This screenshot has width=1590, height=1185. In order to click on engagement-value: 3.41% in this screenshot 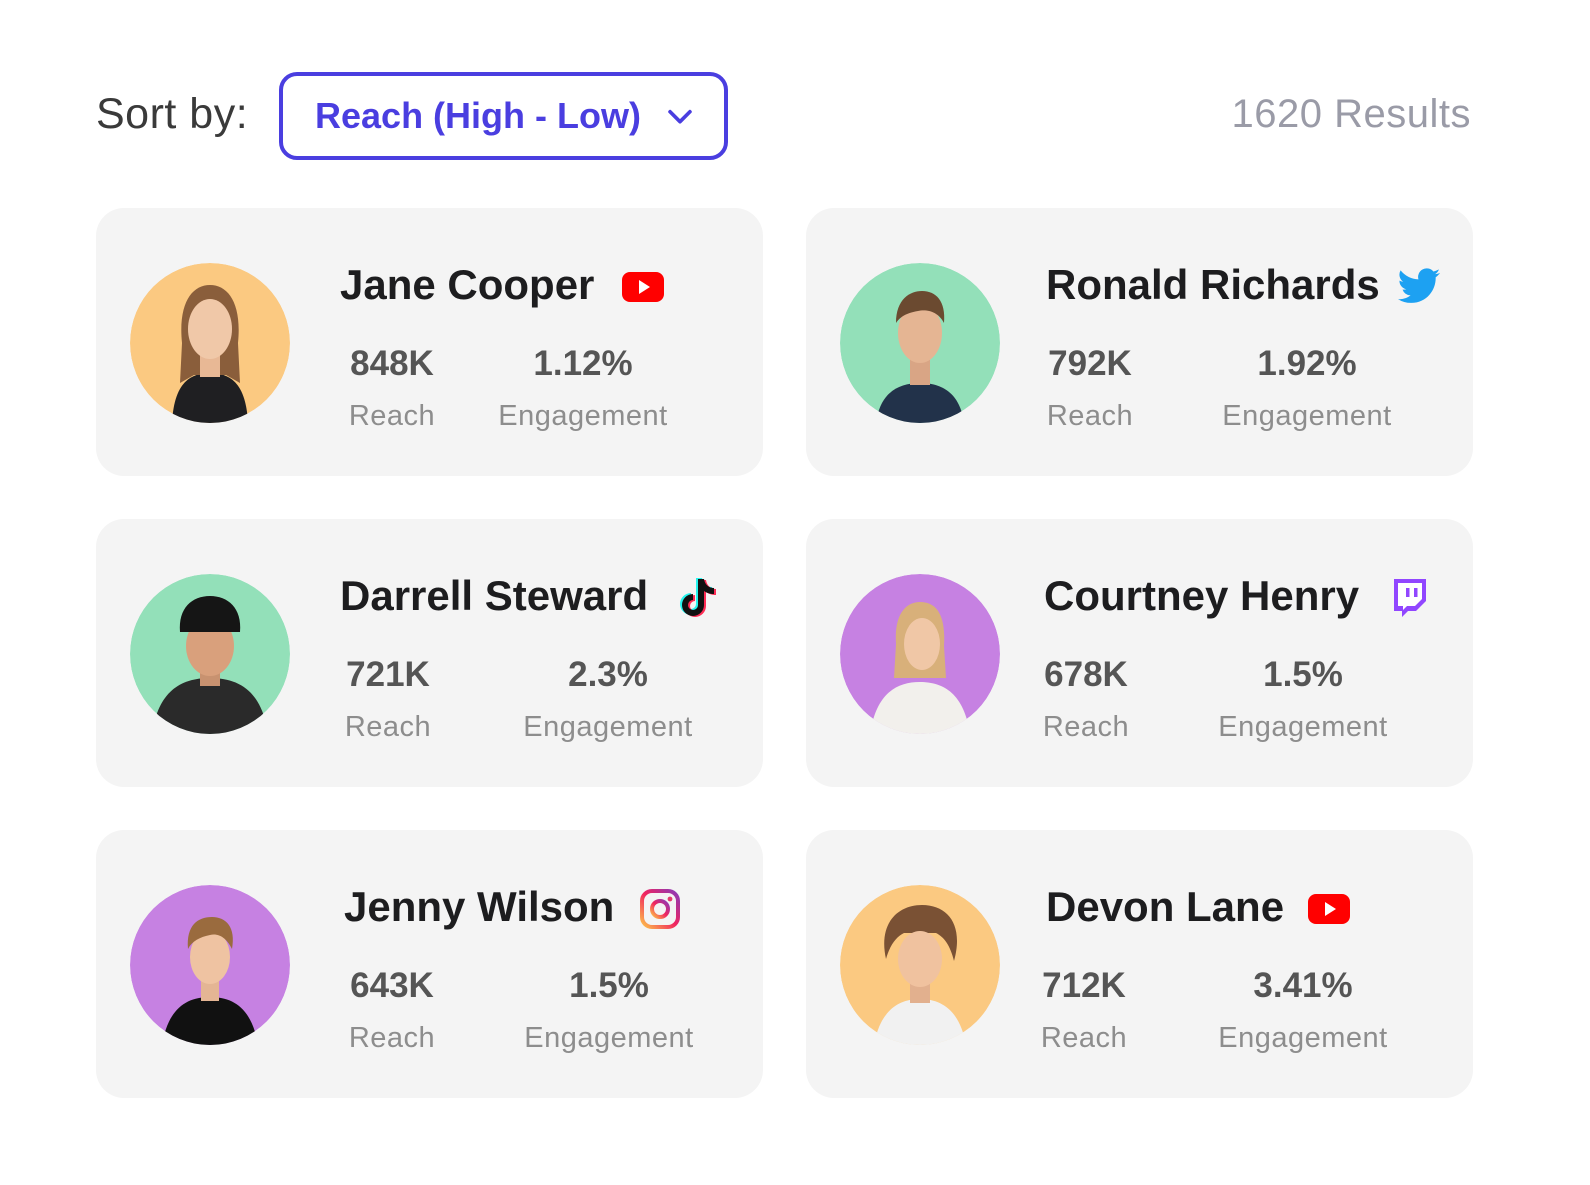, I will do `click(1303, 985)`.